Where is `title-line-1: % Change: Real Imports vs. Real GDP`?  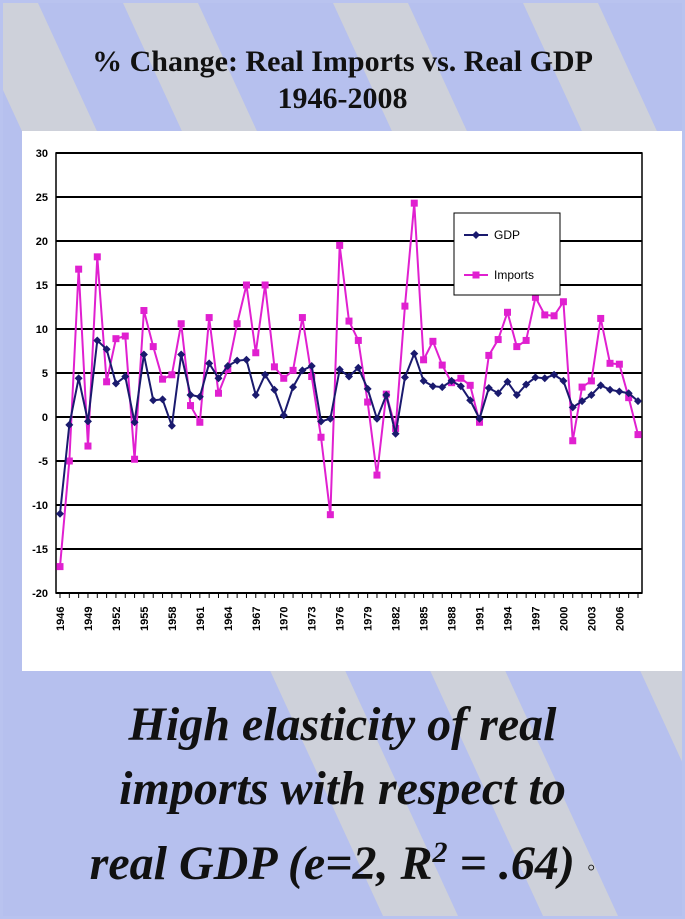 title-line-1: % Change: Real Imports vs. Real GDP is located at coordinates (342, 61).